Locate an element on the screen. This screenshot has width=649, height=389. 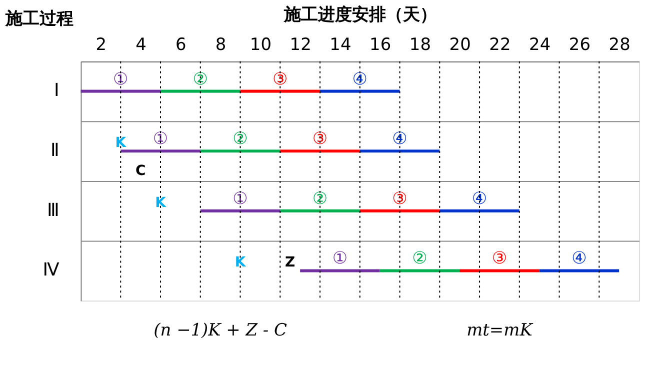
series-label: ① is located at coordinates (160, 138).